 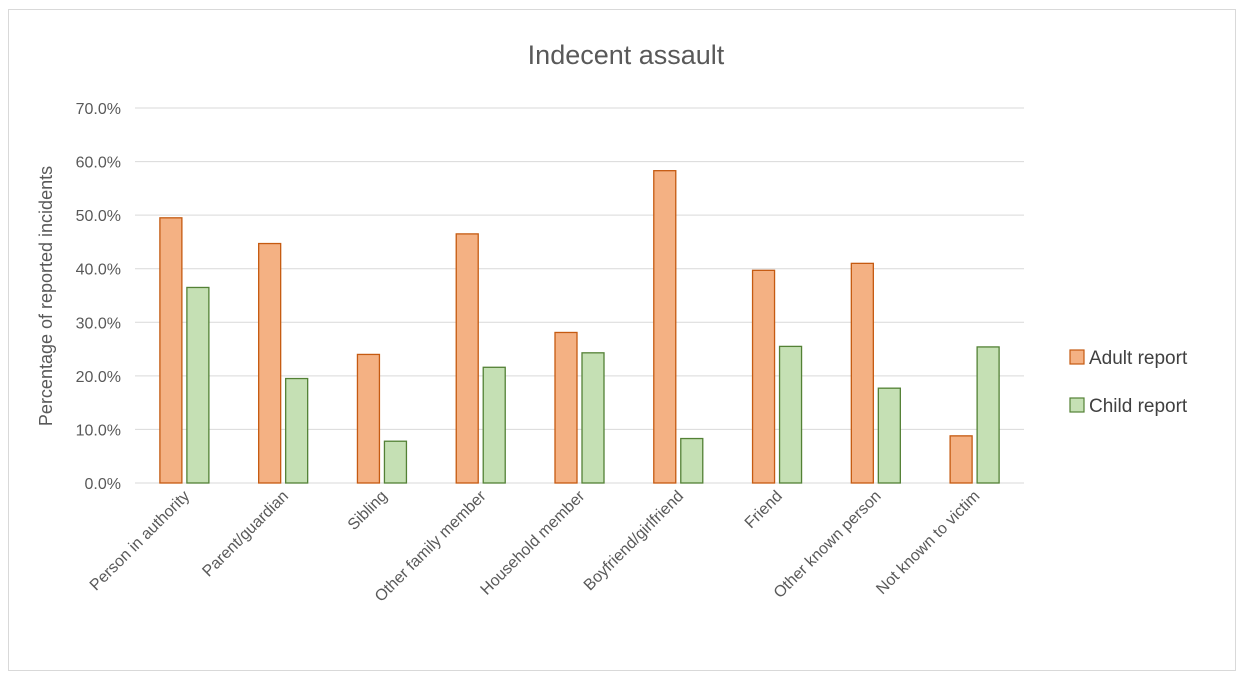 I want to click on legend-item-adult-report: Adult report, so click(x=1128, y=358).